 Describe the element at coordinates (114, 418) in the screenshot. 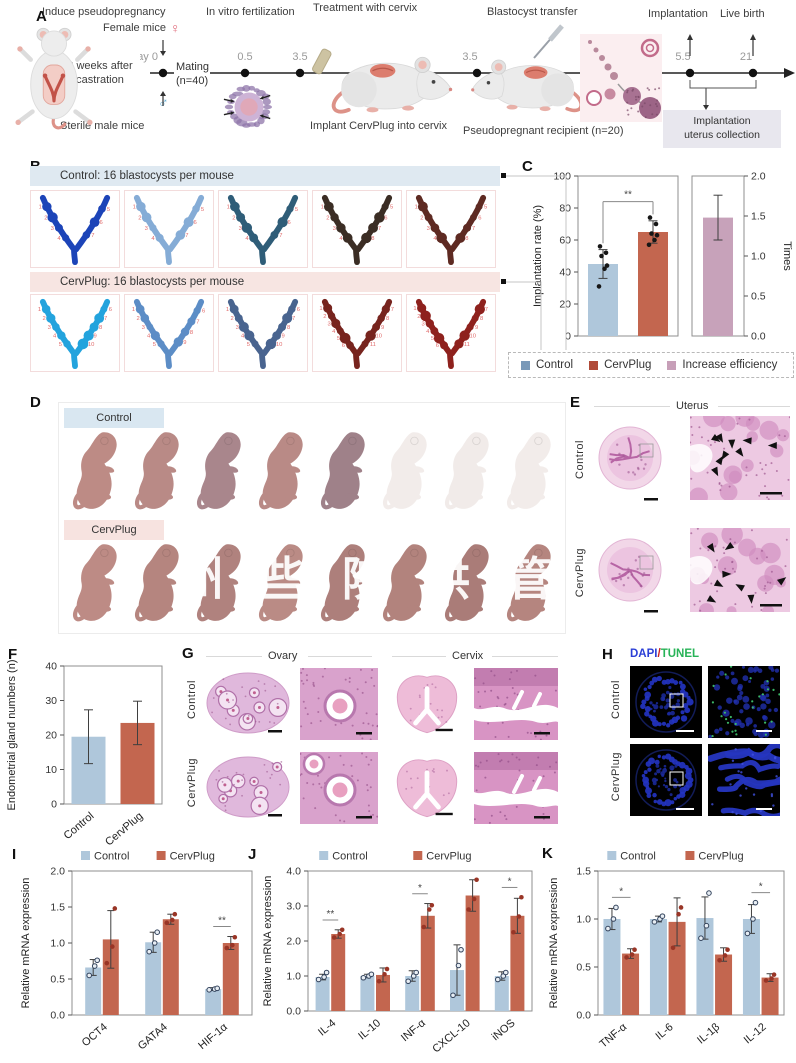

I see `control-tag: Control` at that location.